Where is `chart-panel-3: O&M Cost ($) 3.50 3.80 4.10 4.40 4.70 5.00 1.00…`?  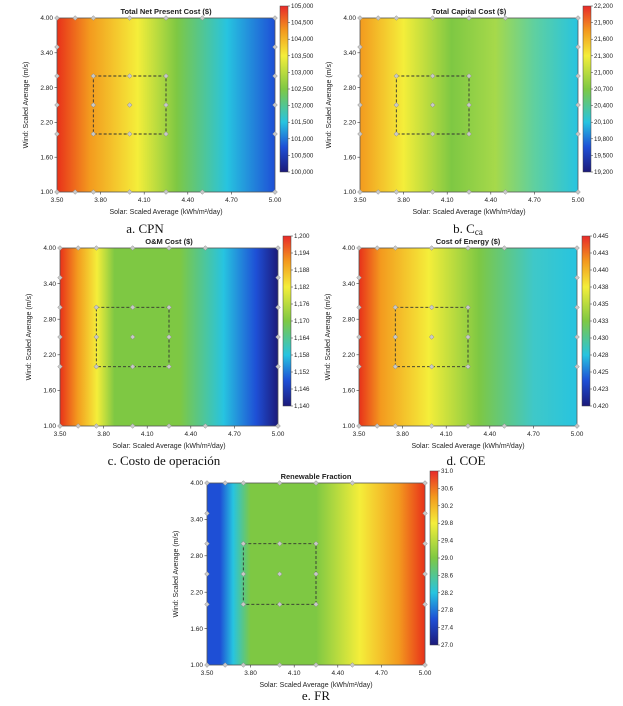 chart-panel-3: O&M Cost ($) 3.50 3.80 4.10 4.40 4.70 5.00 1.00… is located at coordinates (168, 341).